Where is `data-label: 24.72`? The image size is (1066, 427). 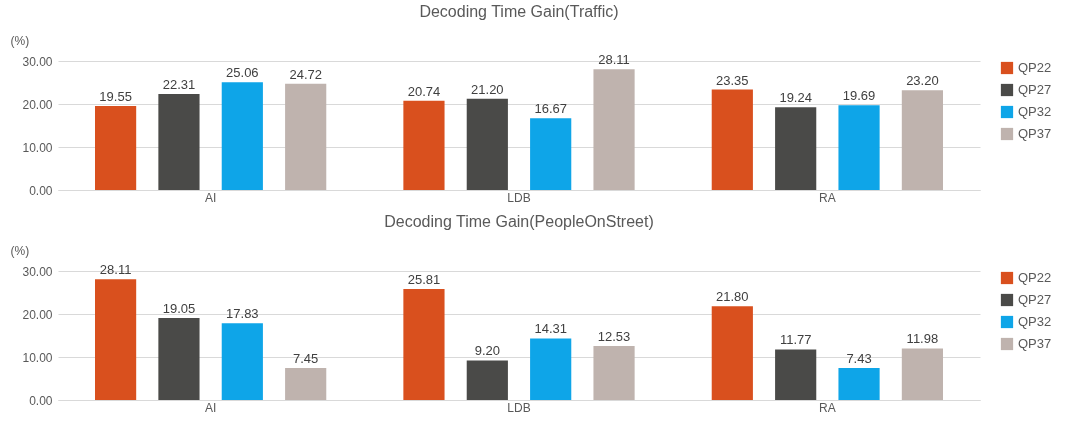 data-label: 24.72 is located at coordinates (305, 74).